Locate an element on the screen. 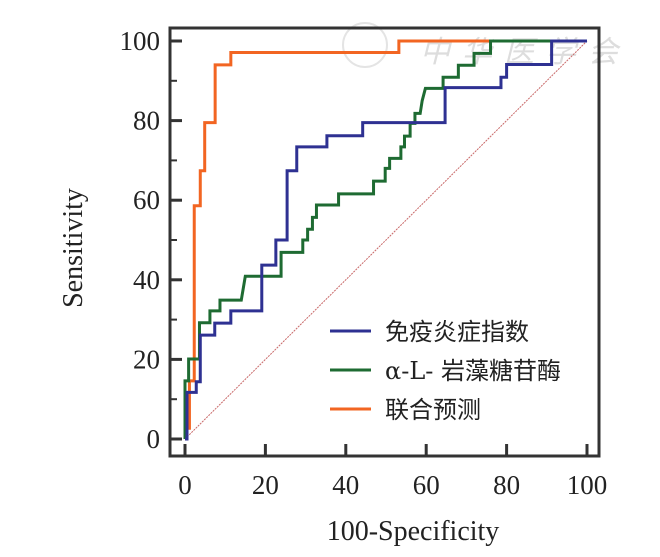 This screenshot has width=660, height=557. legend-label: α-L- 岩藻糖苷酶 is located at coordinates (473, 371).